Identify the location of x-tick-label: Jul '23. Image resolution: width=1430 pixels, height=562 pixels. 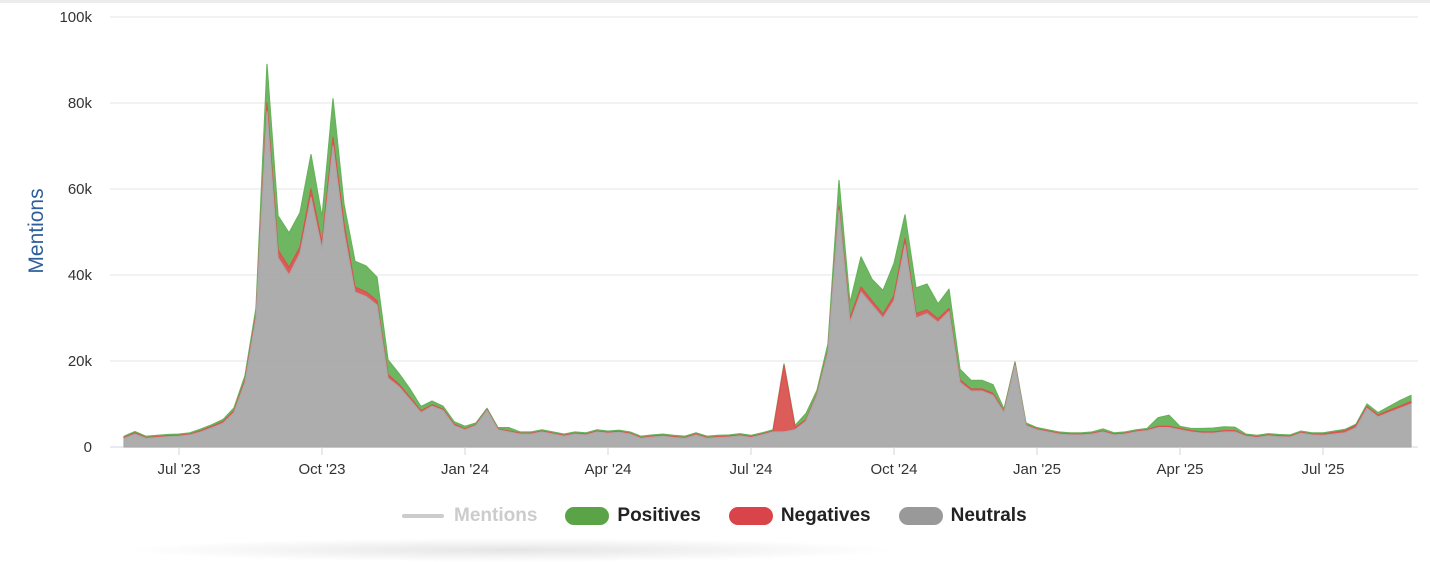
(179, 469).